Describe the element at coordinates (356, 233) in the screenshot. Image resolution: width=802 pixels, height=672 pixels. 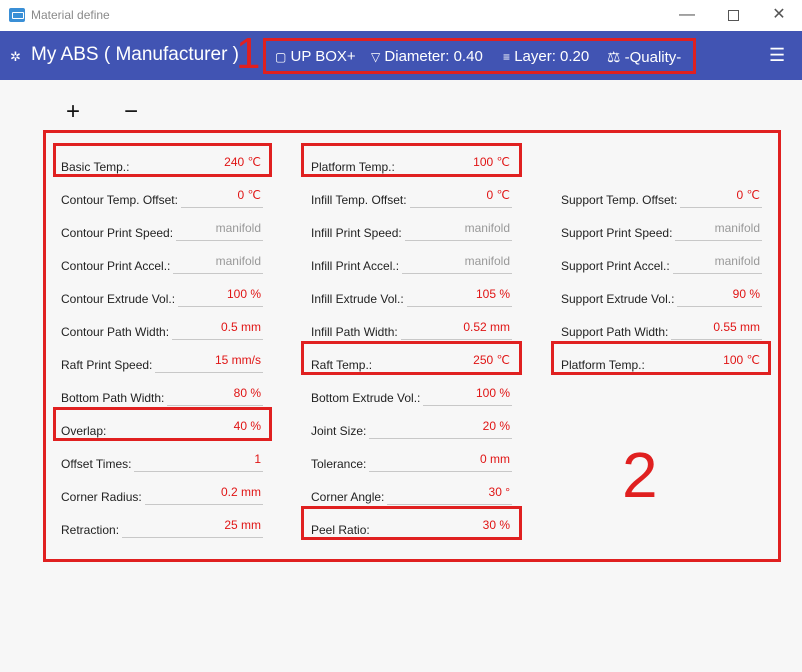
I see `field-label: Infill Print Speed:` at that location.